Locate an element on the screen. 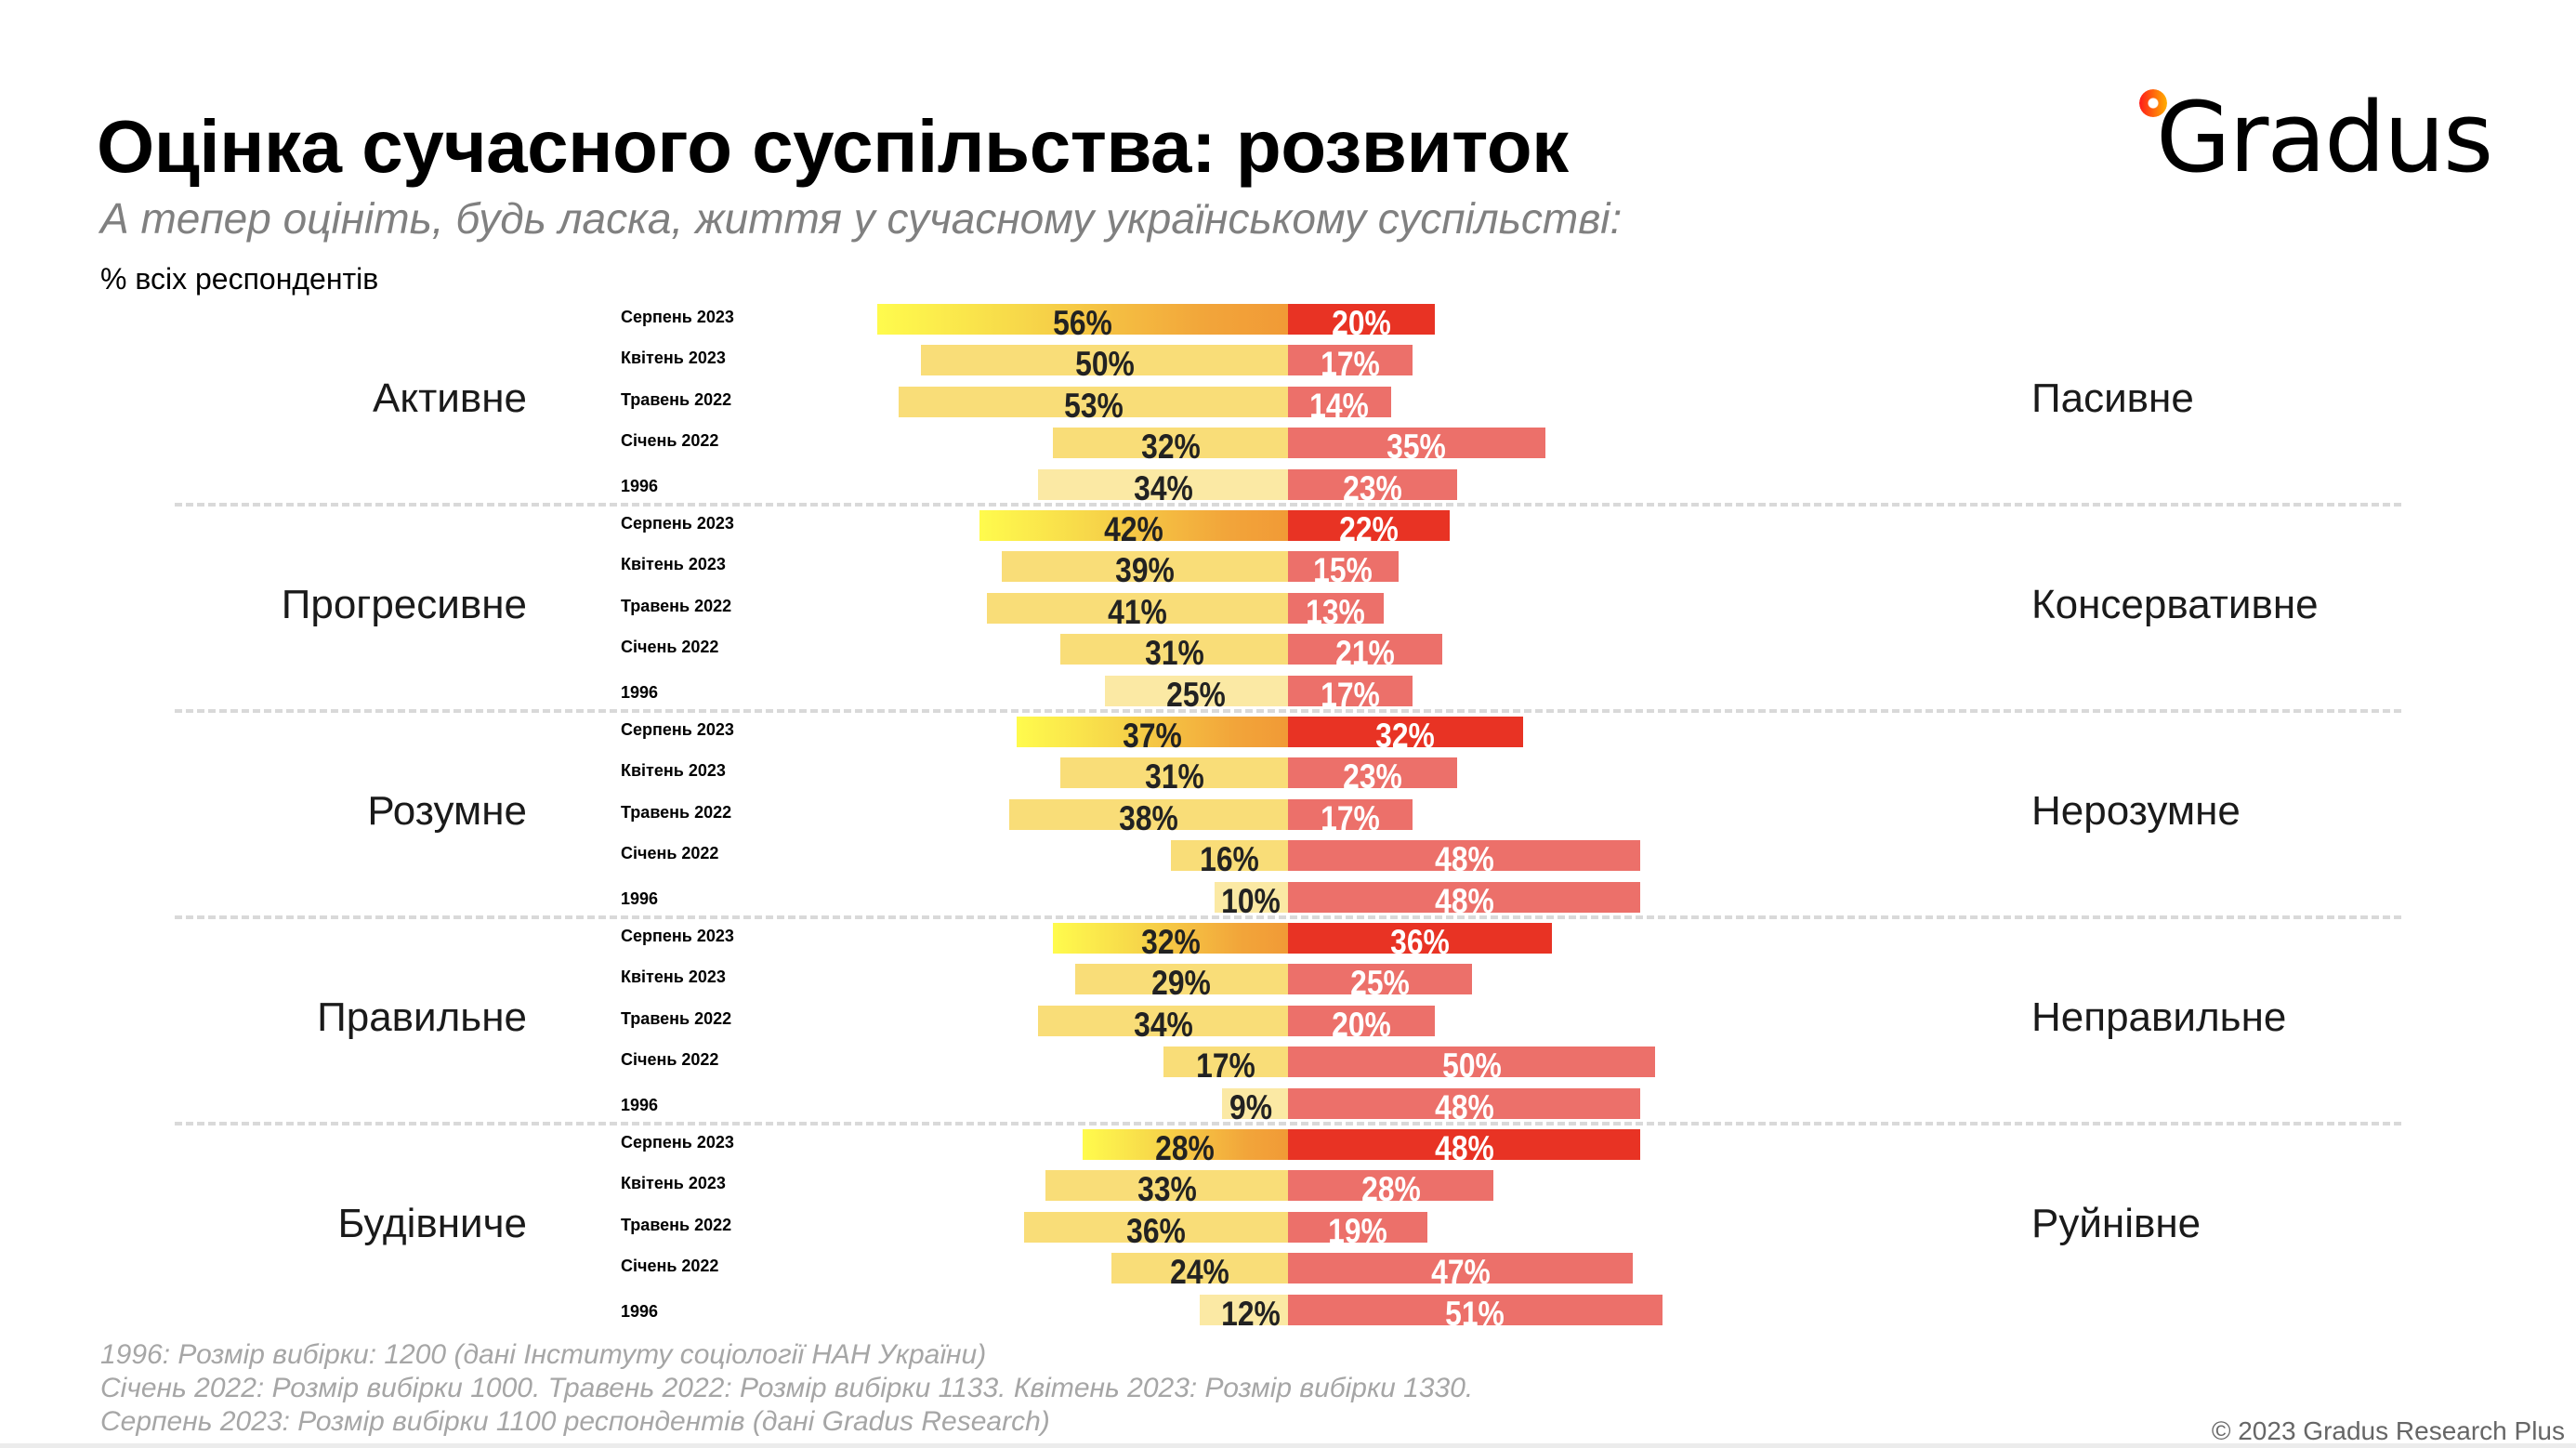 The width and height of the screenshot is (2576, 1448). data-label-right: 35% is located at coordinates (1417, 447).